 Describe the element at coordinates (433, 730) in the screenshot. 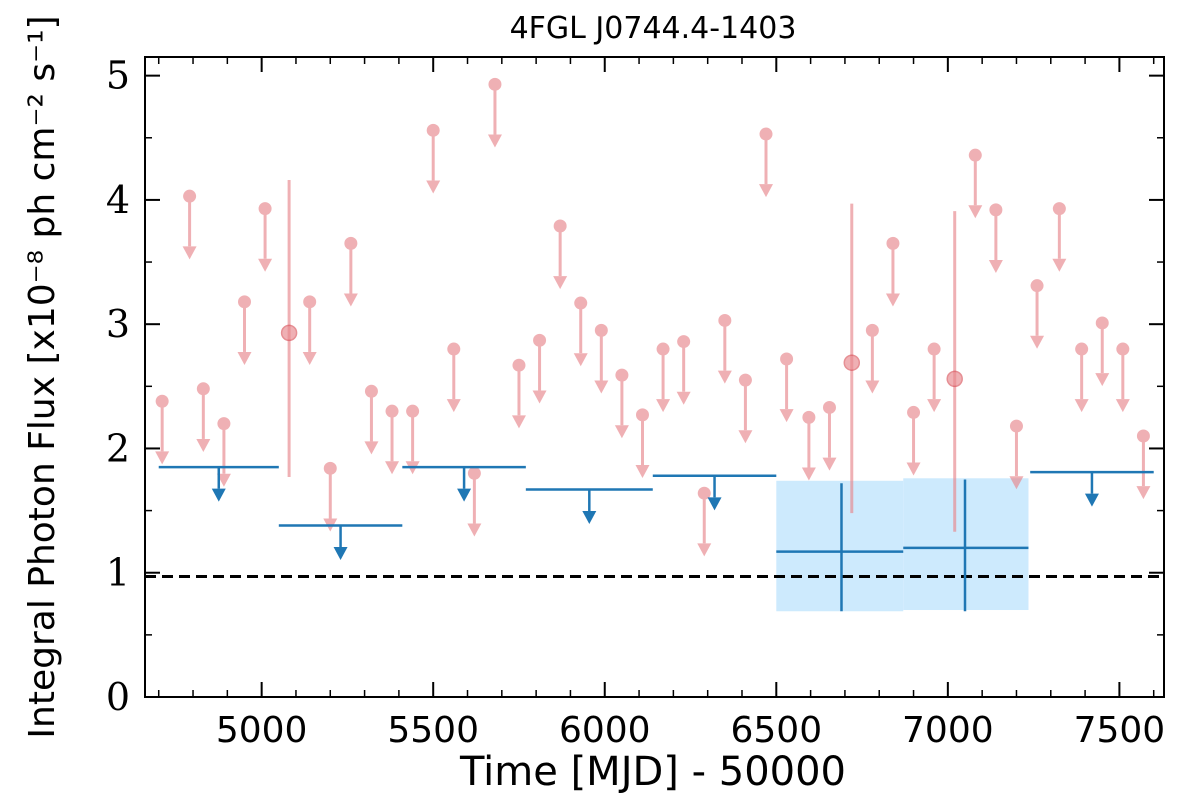

I see `x-tick-label: 5500` at that location.